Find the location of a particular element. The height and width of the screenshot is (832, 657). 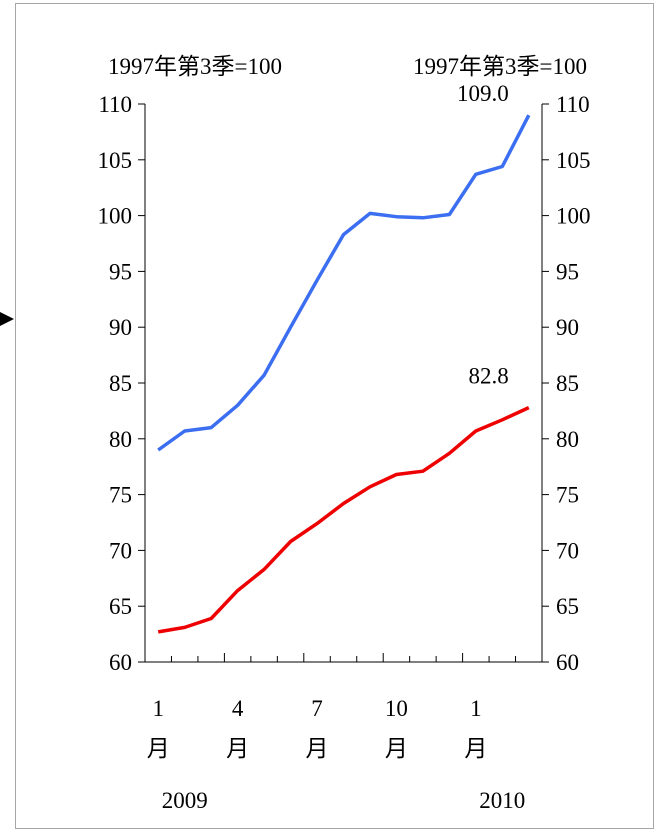

right-y-tick-label: 80 is located at coordinates (567, 439).